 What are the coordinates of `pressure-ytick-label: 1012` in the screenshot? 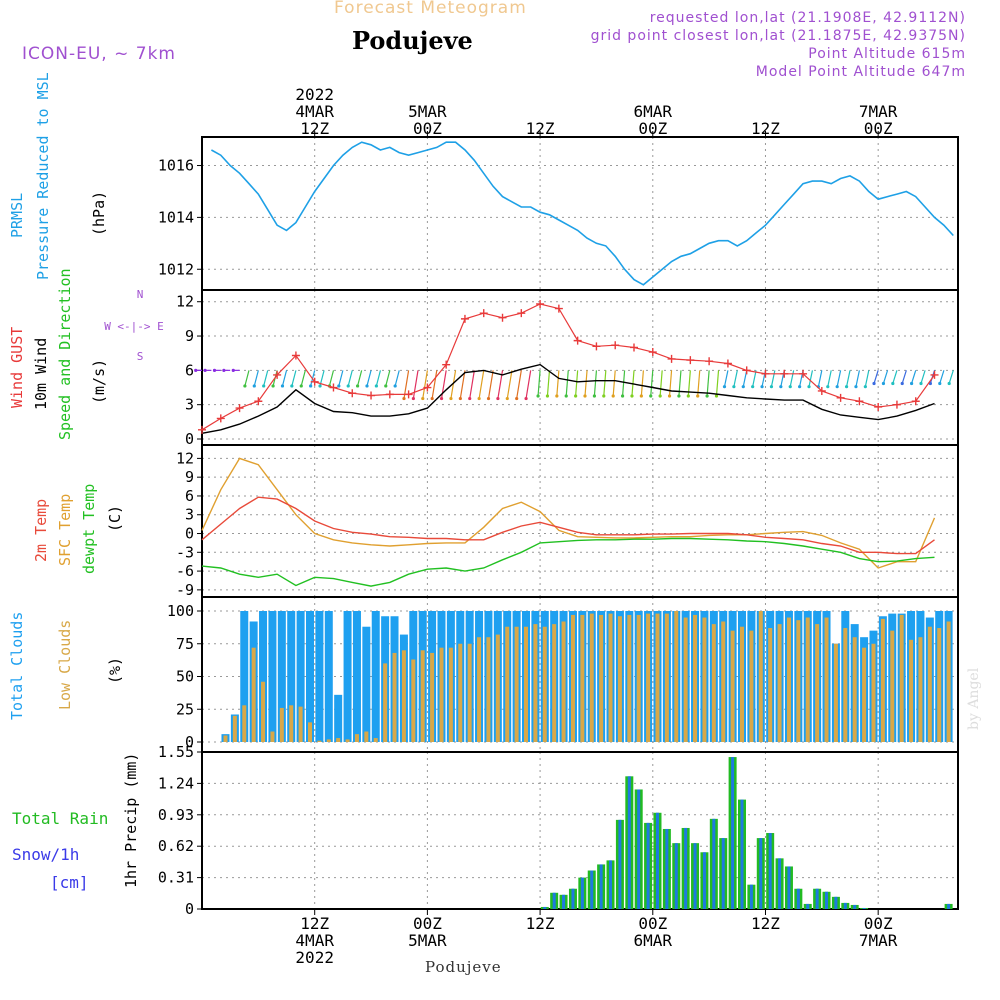 It's located at (176, 269).